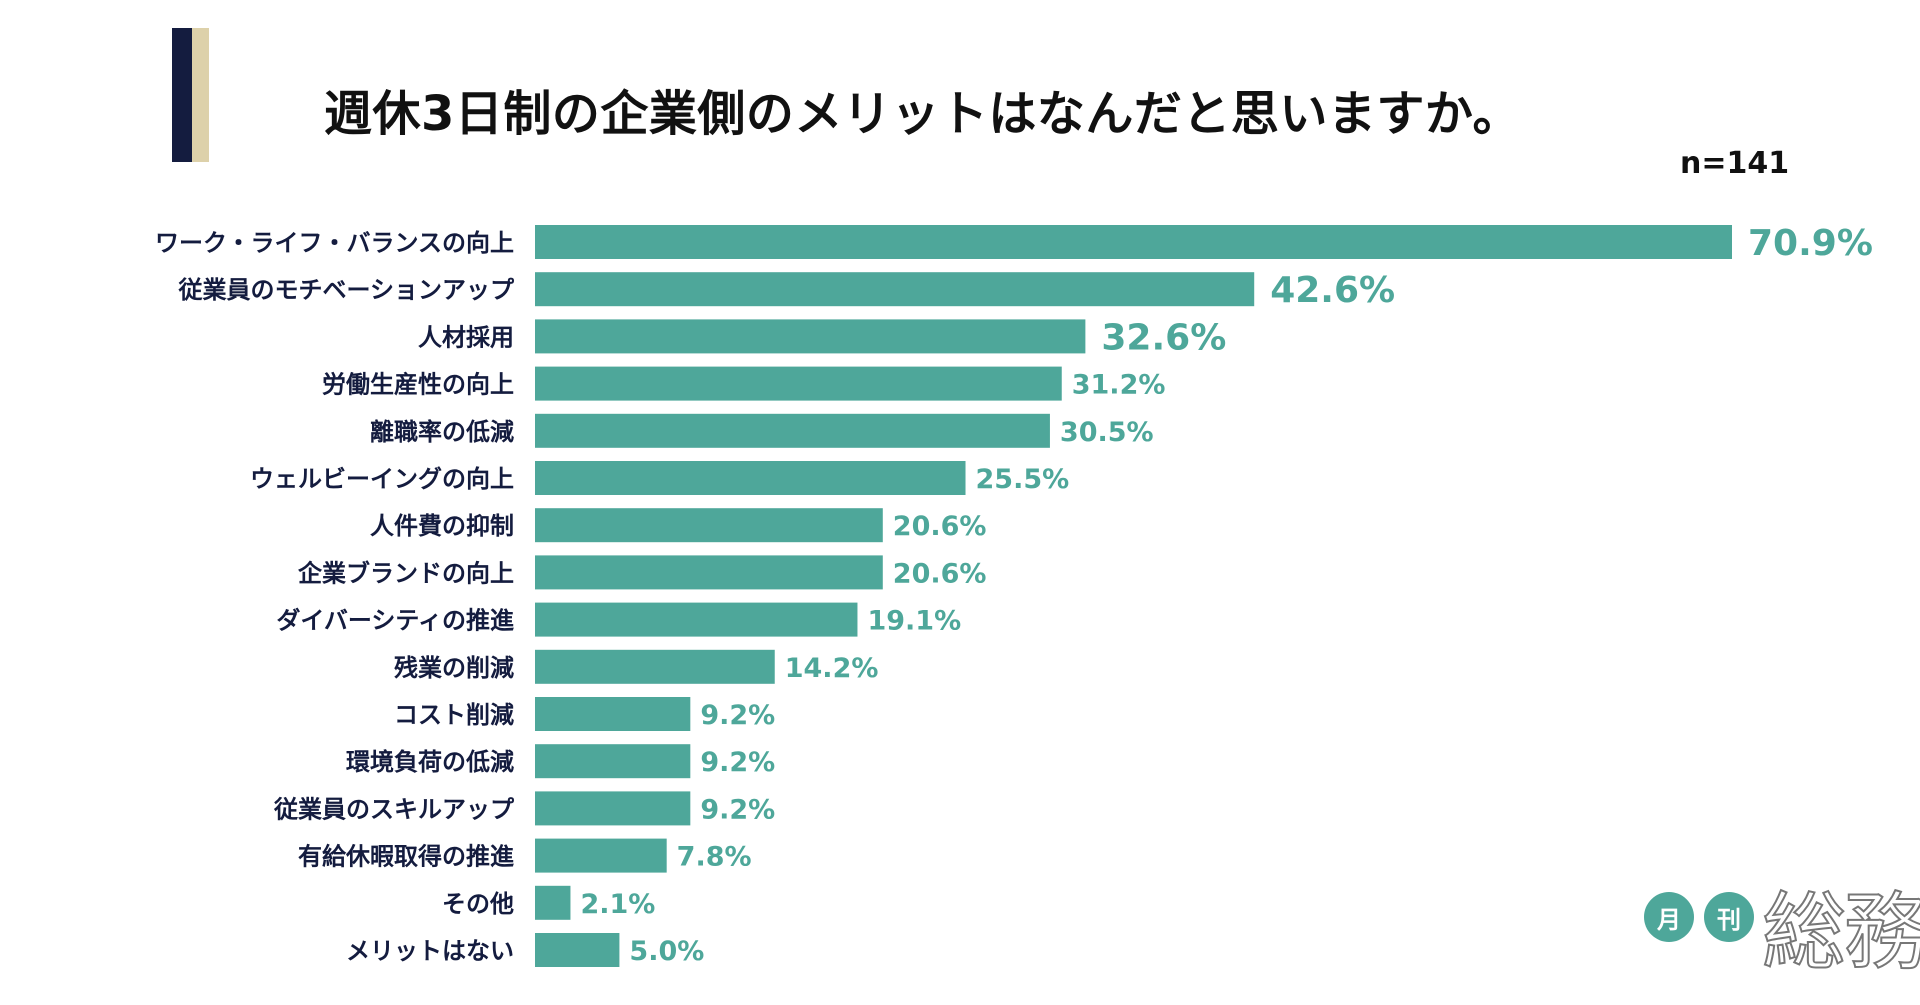 The height and width of the screenshot is (1005, 1920). Describe the element at coordinates (1840, 932) in the screenshot. I see `logo-soumu: 総務` at that location.